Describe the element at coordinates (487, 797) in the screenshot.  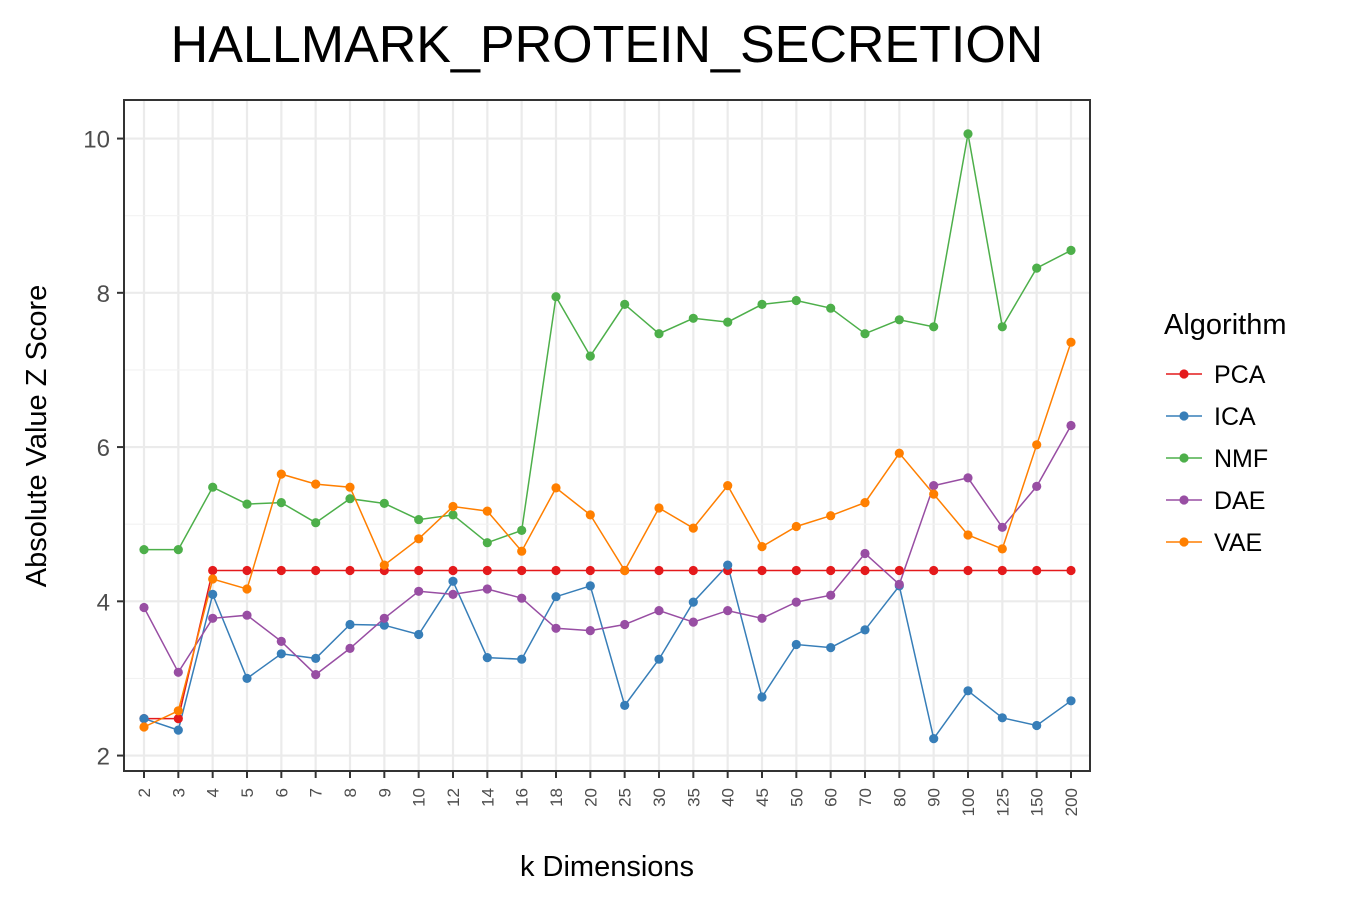
I see `x-tick-label: 14` at that location.